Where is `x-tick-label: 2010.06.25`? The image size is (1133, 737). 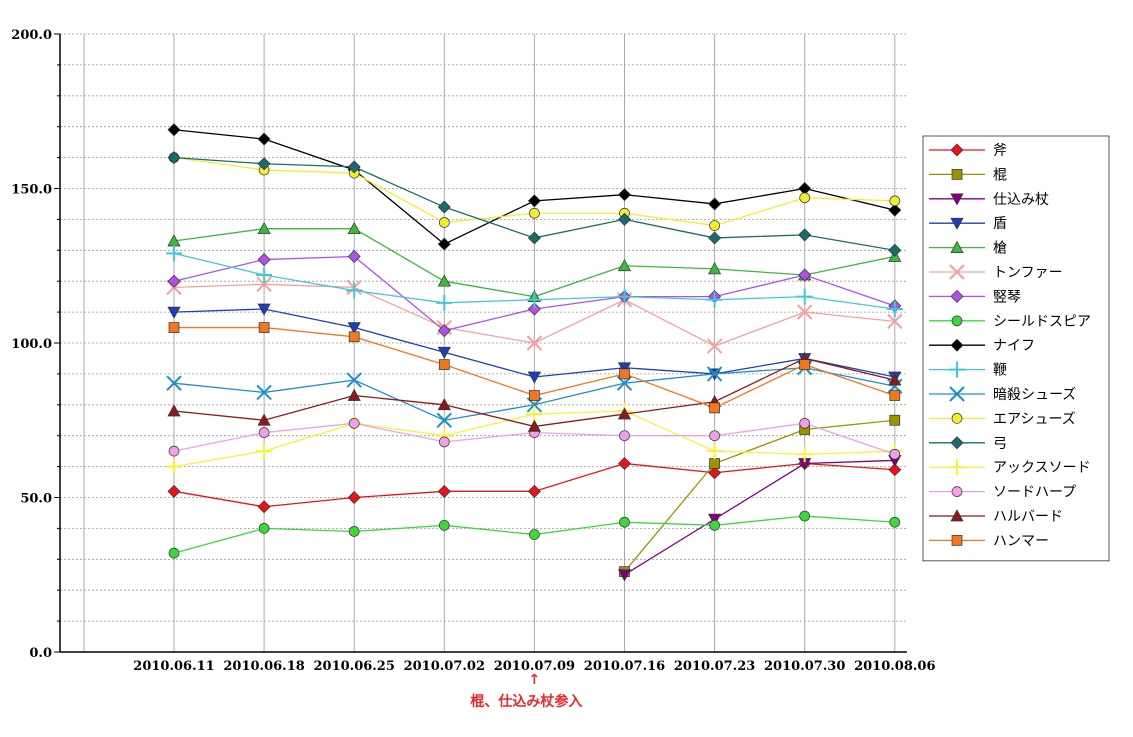
x-tick-label: 2010.06.25 is located at coordinates (353, 666).